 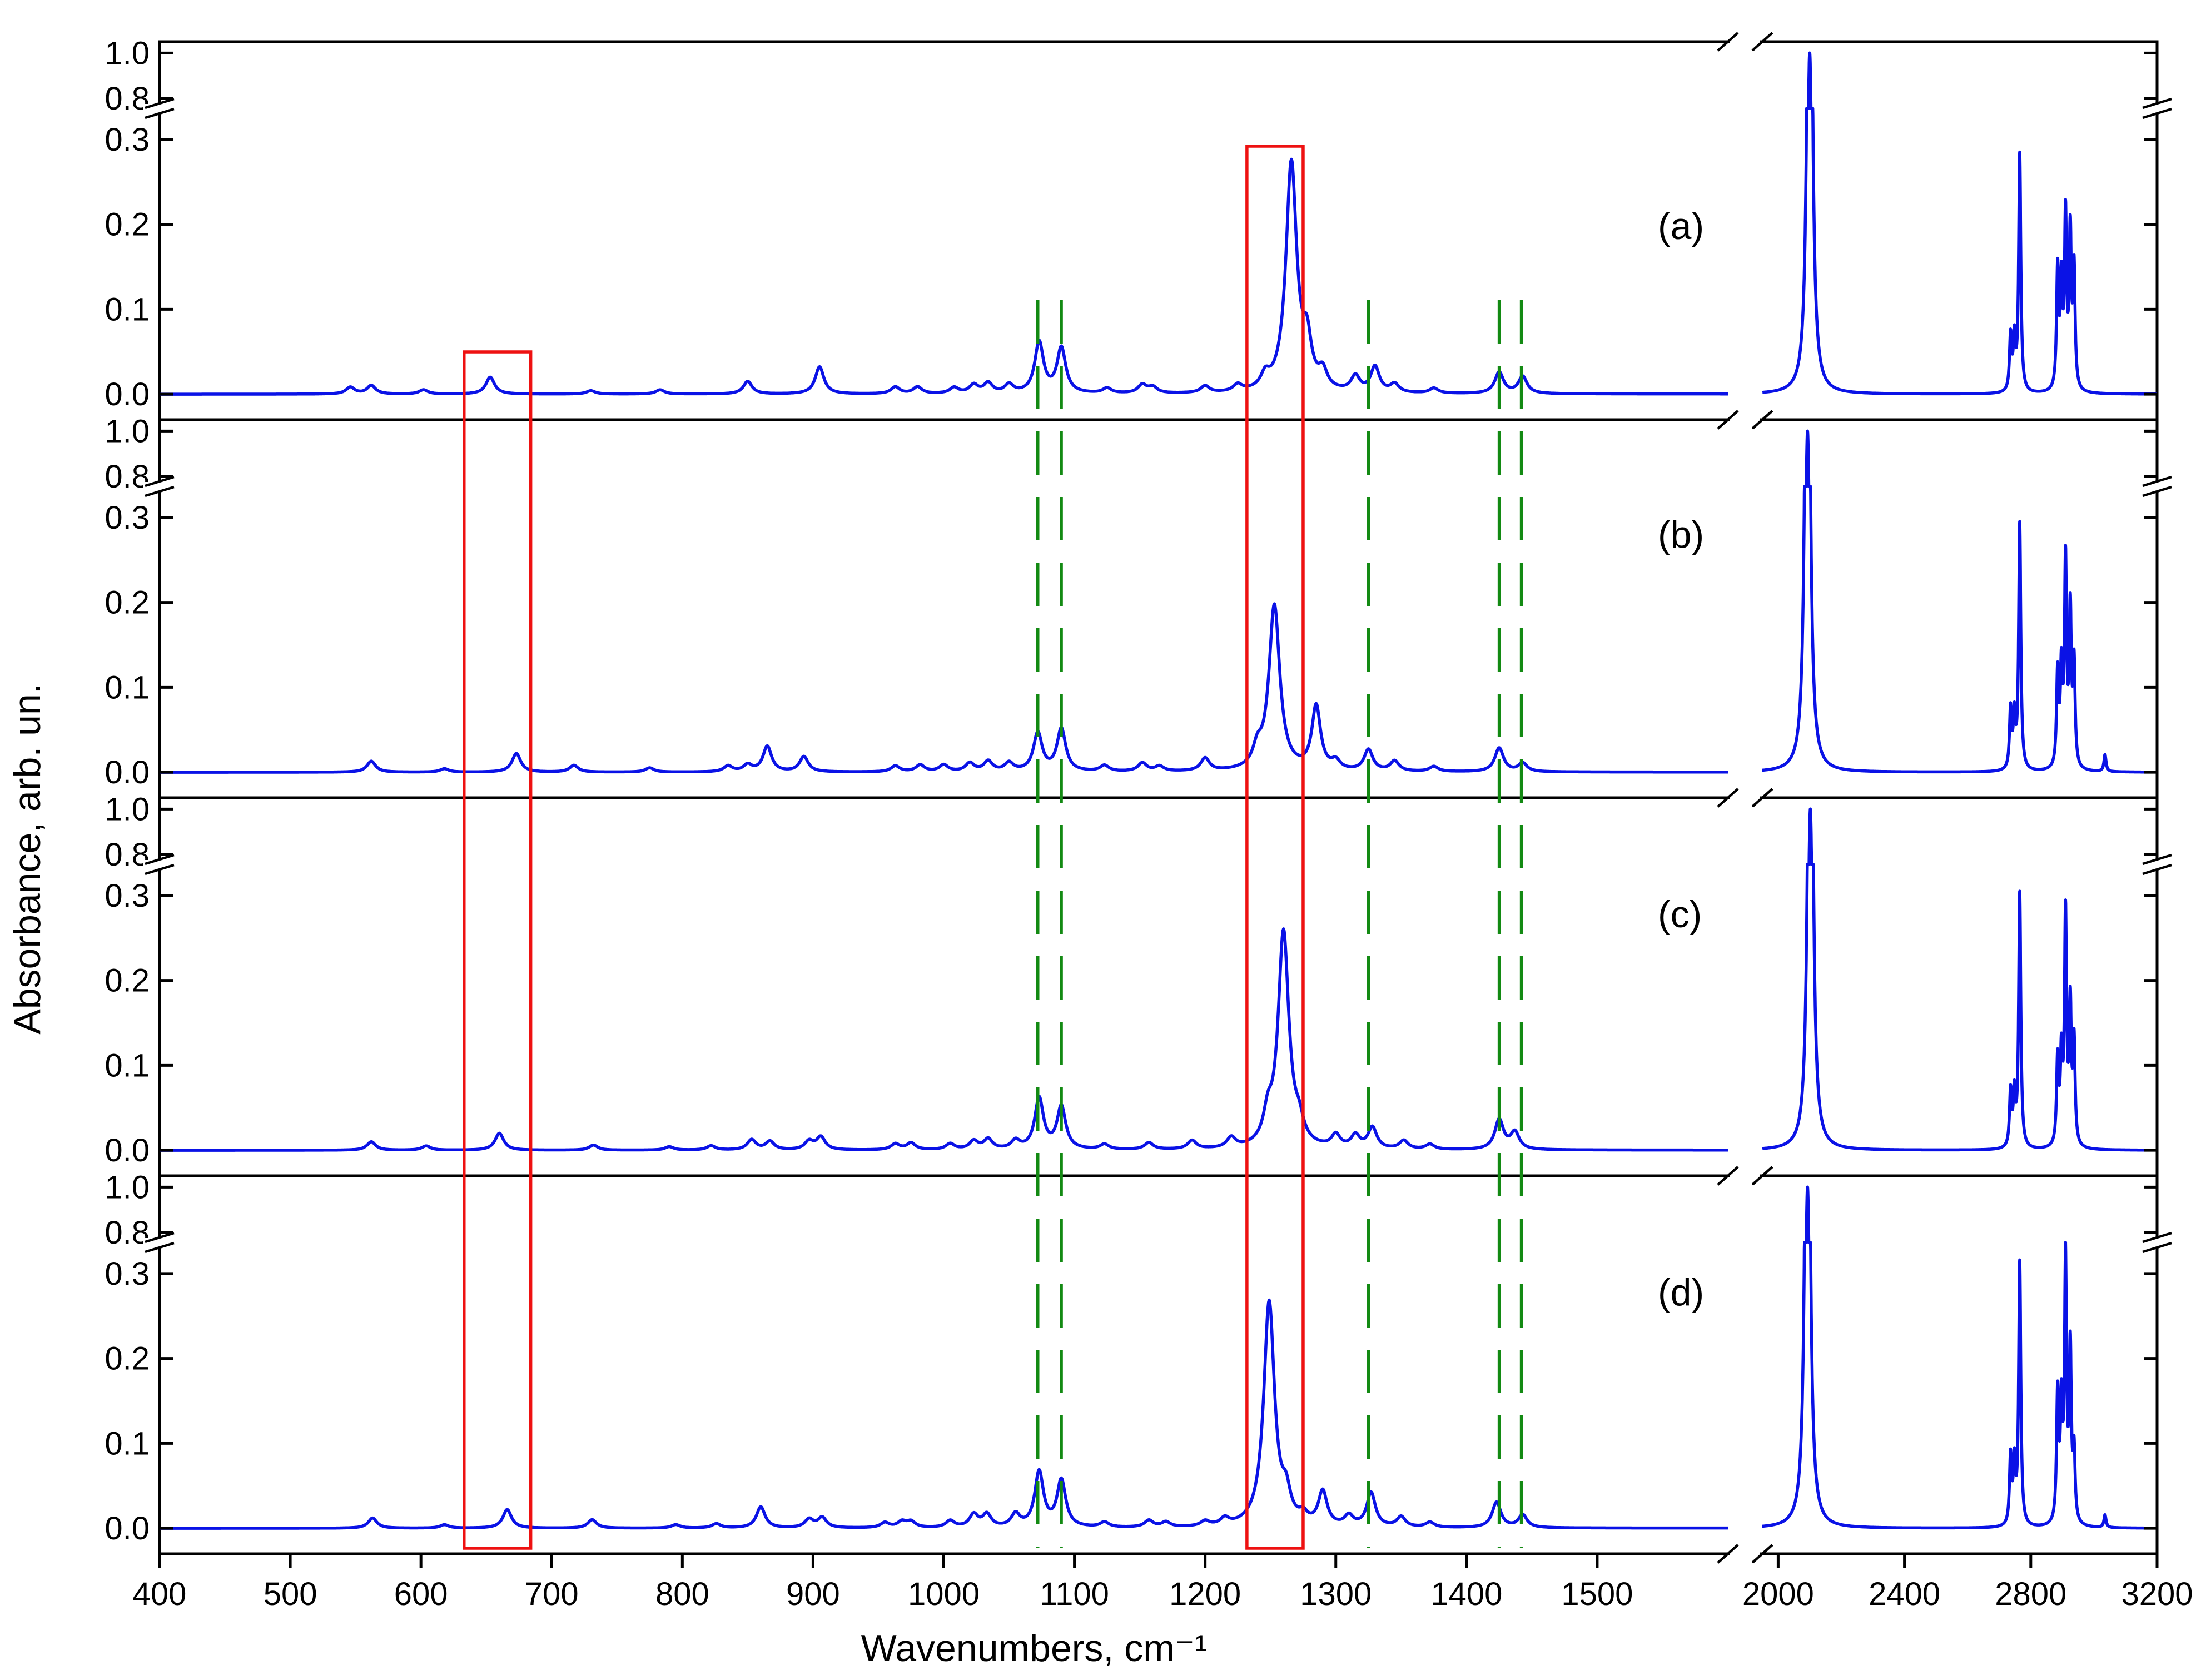 What do you see at coordinates (1904, 1594) in the screenshot?
I see `x-tick-label: 2400` at bounding box center [1904, 1594].